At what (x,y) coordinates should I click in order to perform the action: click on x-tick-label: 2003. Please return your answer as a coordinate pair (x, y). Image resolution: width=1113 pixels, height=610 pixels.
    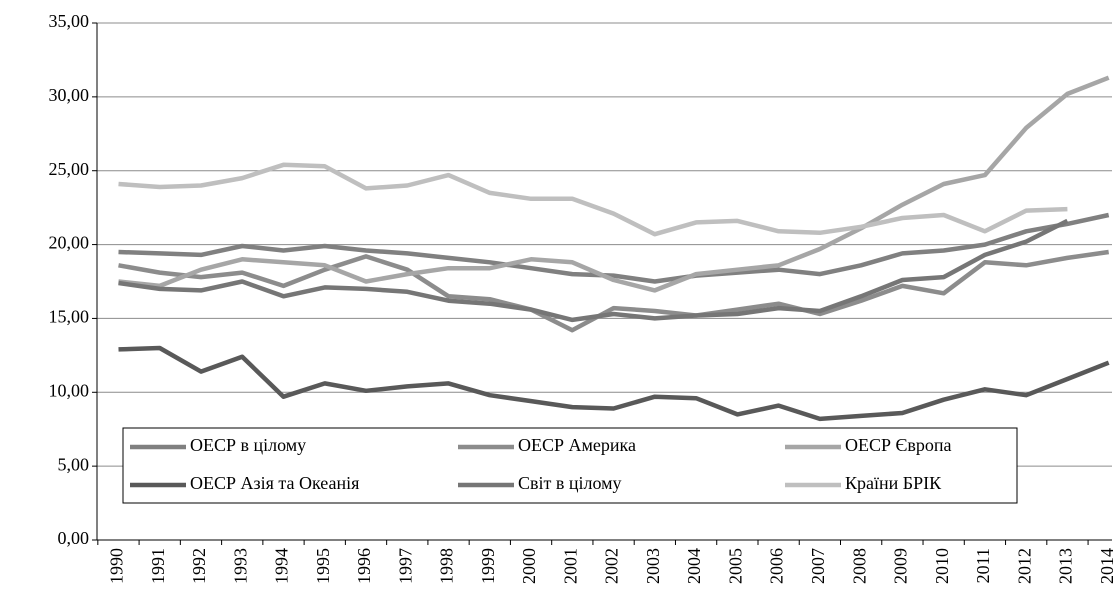
    Looking at the image, I should click on (653, 566).